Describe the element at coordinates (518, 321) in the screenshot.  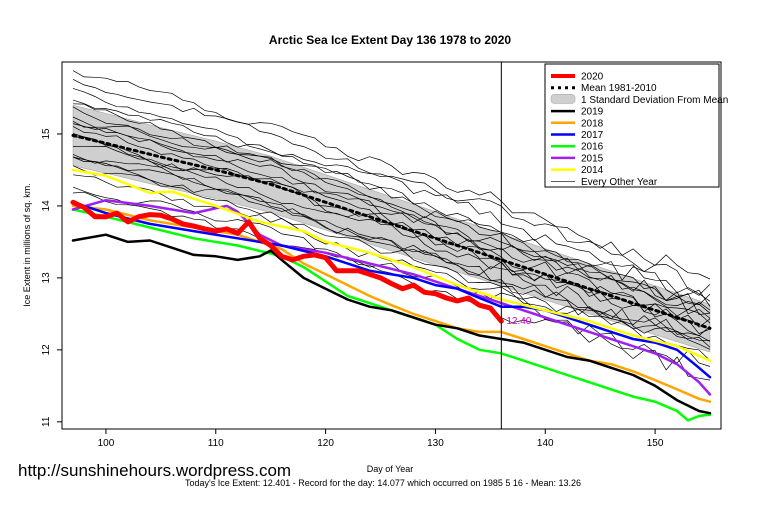
I see `current-value-label: 12.40` at that location.